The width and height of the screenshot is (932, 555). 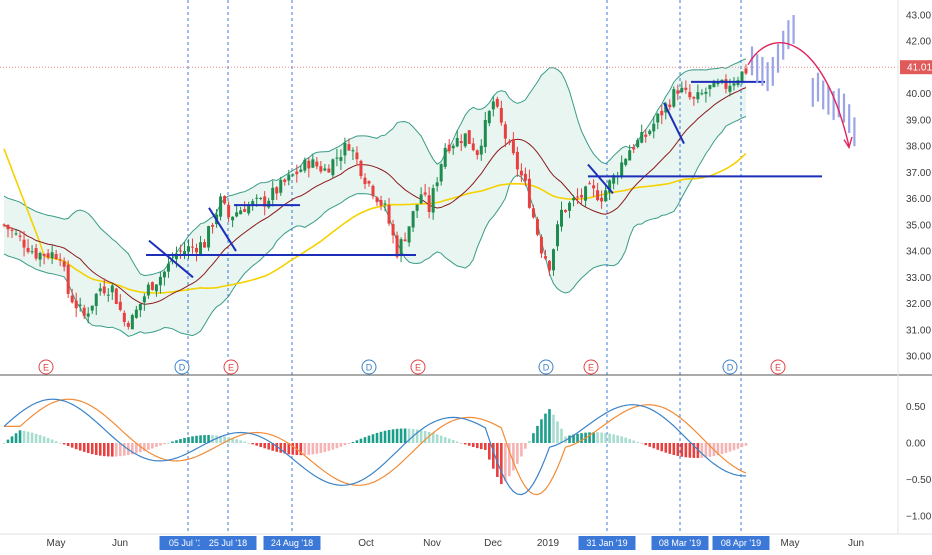 What do you see at coordinates (848, 143) in the screenshot?
I see `forecast-arrowhead` at bounding box center [848, 143].